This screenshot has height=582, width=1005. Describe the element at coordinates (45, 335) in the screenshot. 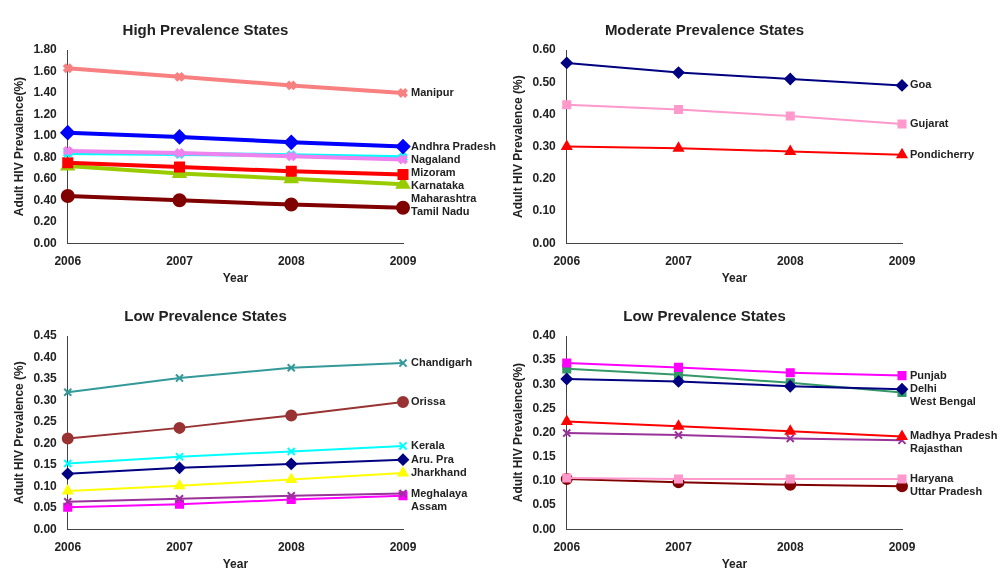

I see `y-tick-label: 0.45` at that location.